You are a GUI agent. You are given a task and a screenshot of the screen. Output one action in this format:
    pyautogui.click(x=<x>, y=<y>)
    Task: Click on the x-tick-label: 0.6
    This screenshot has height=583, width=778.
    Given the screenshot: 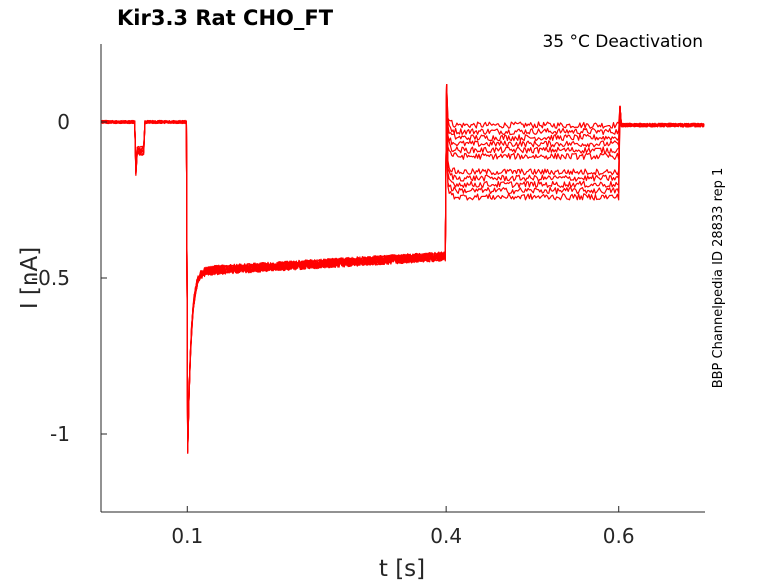 What is the action you would take?
    pyautogui.click(x=619, y=536)
    